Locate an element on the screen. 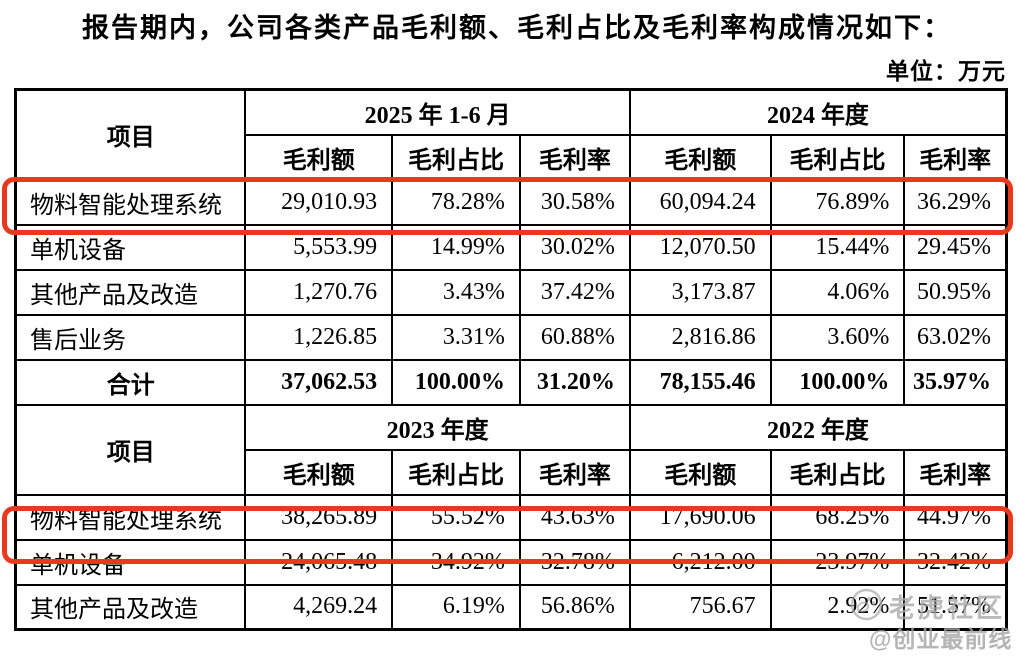 This screenshot has height=664, width=1016. cell-value: 2.92% is located at coordinates (837, 607).